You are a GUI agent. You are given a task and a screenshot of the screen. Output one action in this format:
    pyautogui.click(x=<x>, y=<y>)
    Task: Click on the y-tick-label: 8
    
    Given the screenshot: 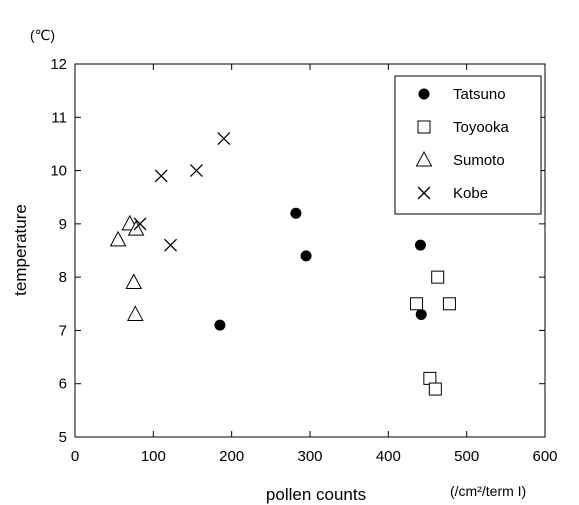 What is the action you would take?
    pyautogui.click(x=63, y=277)
    